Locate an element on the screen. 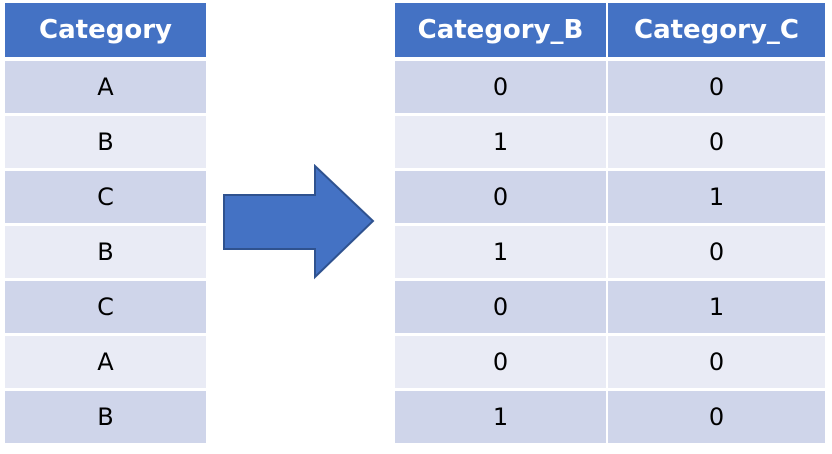 The height and width of the screenshot is (454, 832). right-arrow-icon is located at coordinates (299, 222).